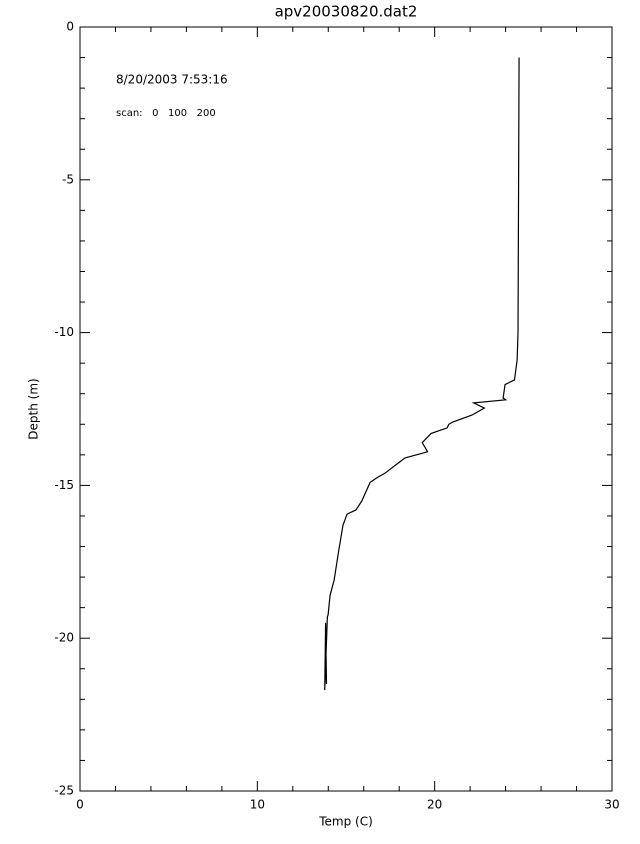 This screenshot has width=640, height=844. Describe the element at coordinates (80, 805) in the screenshot. I see `x-tick-label: 0` at that location.